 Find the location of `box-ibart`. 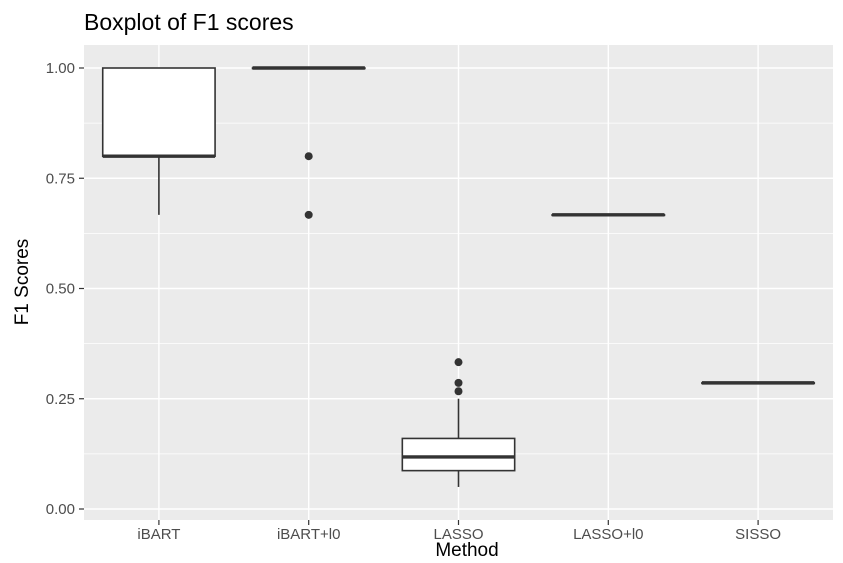

box-ibart is located at coordinates (158, 141).